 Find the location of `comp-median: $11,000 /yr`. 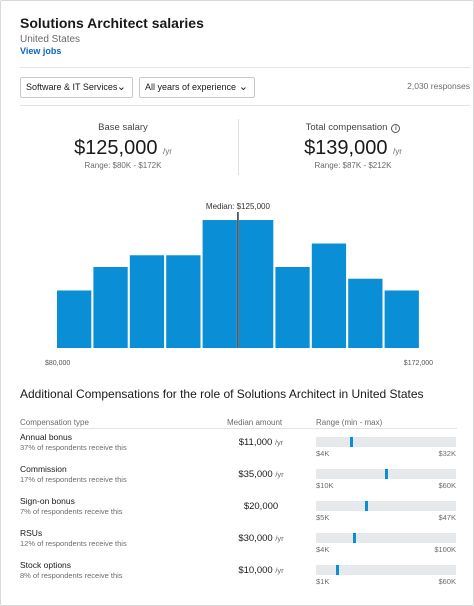

comp-median: $11,000 /yr is located at coordinates (261, 442).